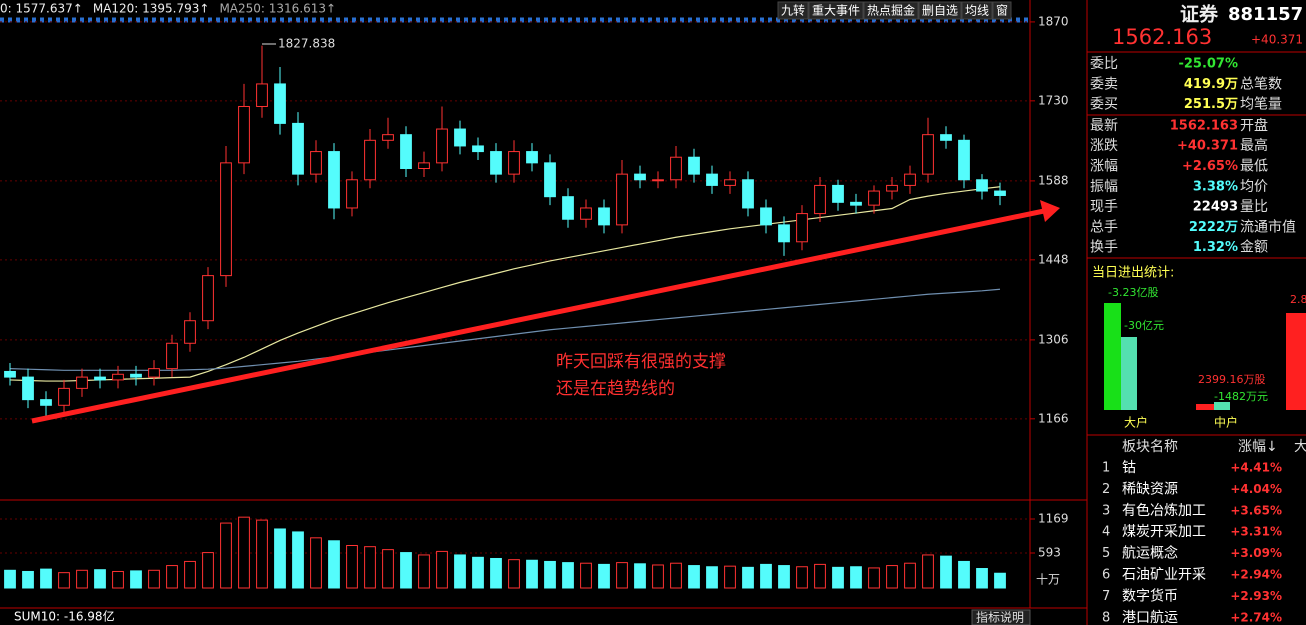 This screenshot has width=1306, height=625. I want to click on toolbar-label: 删自选, so click(940, 11).